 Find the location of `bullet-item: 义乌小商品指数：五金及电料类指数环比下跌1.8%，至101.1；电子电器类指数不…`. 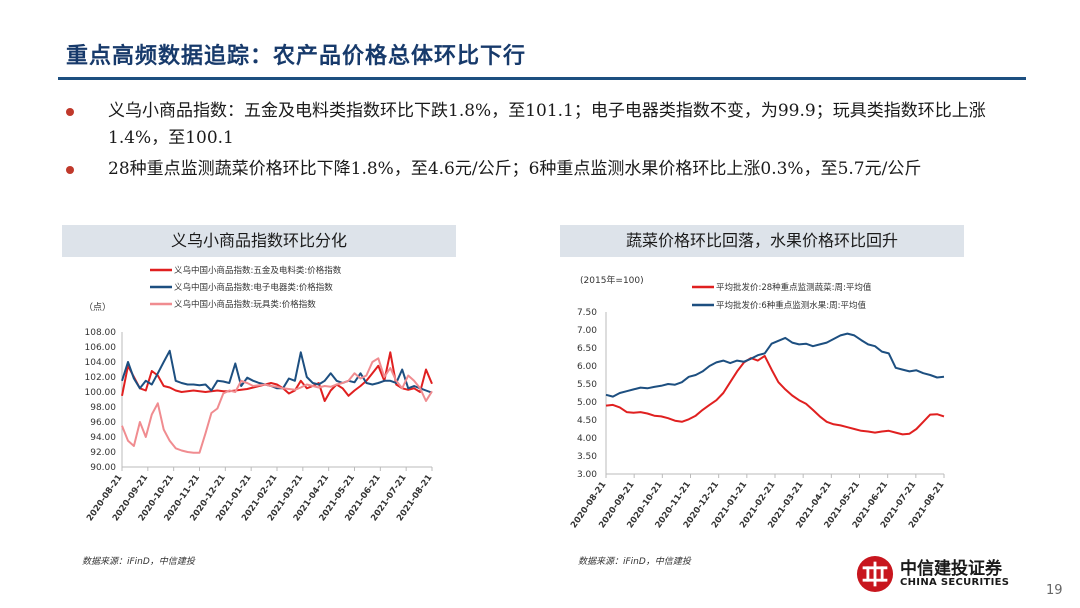

bullet-item: 义乌小商品指数：五金及电料类指数环比下跌1.8%，至101.1；电子电器类指数不… is located at coordinates (551, 125).